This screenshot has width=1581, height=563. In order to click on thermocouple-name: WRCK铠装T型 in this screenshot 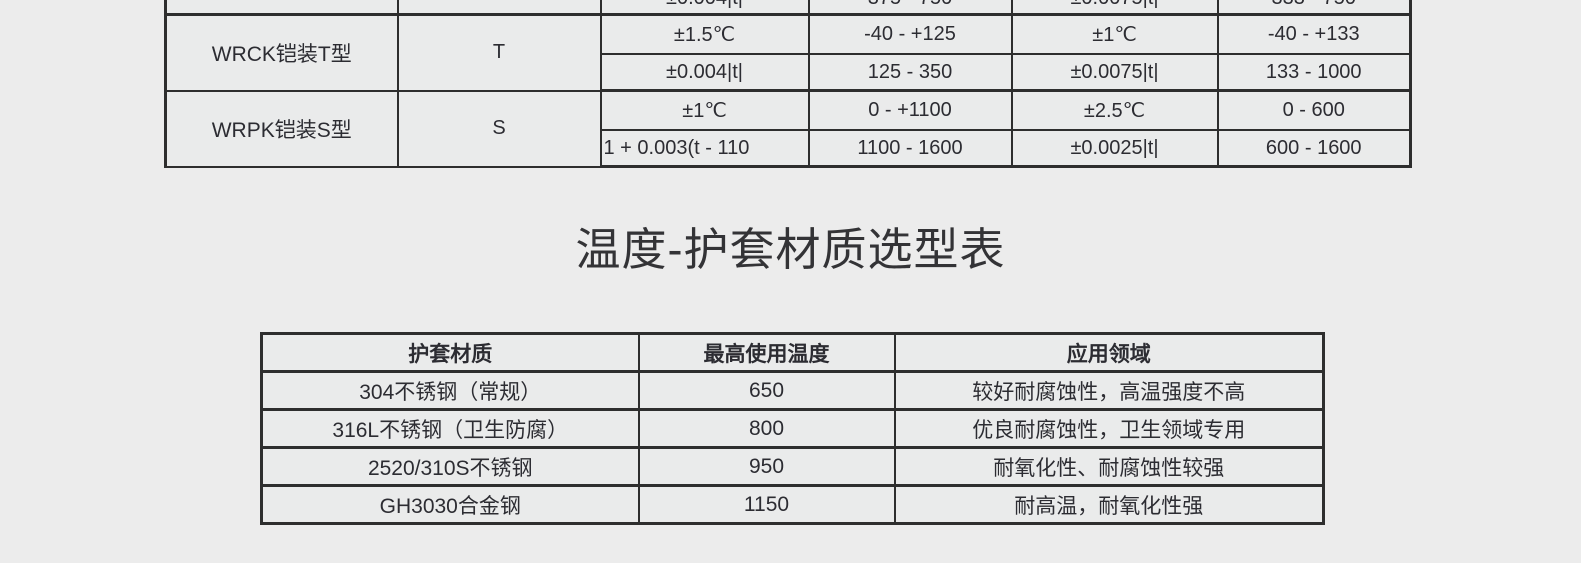, I will do `click(281, 52)`.